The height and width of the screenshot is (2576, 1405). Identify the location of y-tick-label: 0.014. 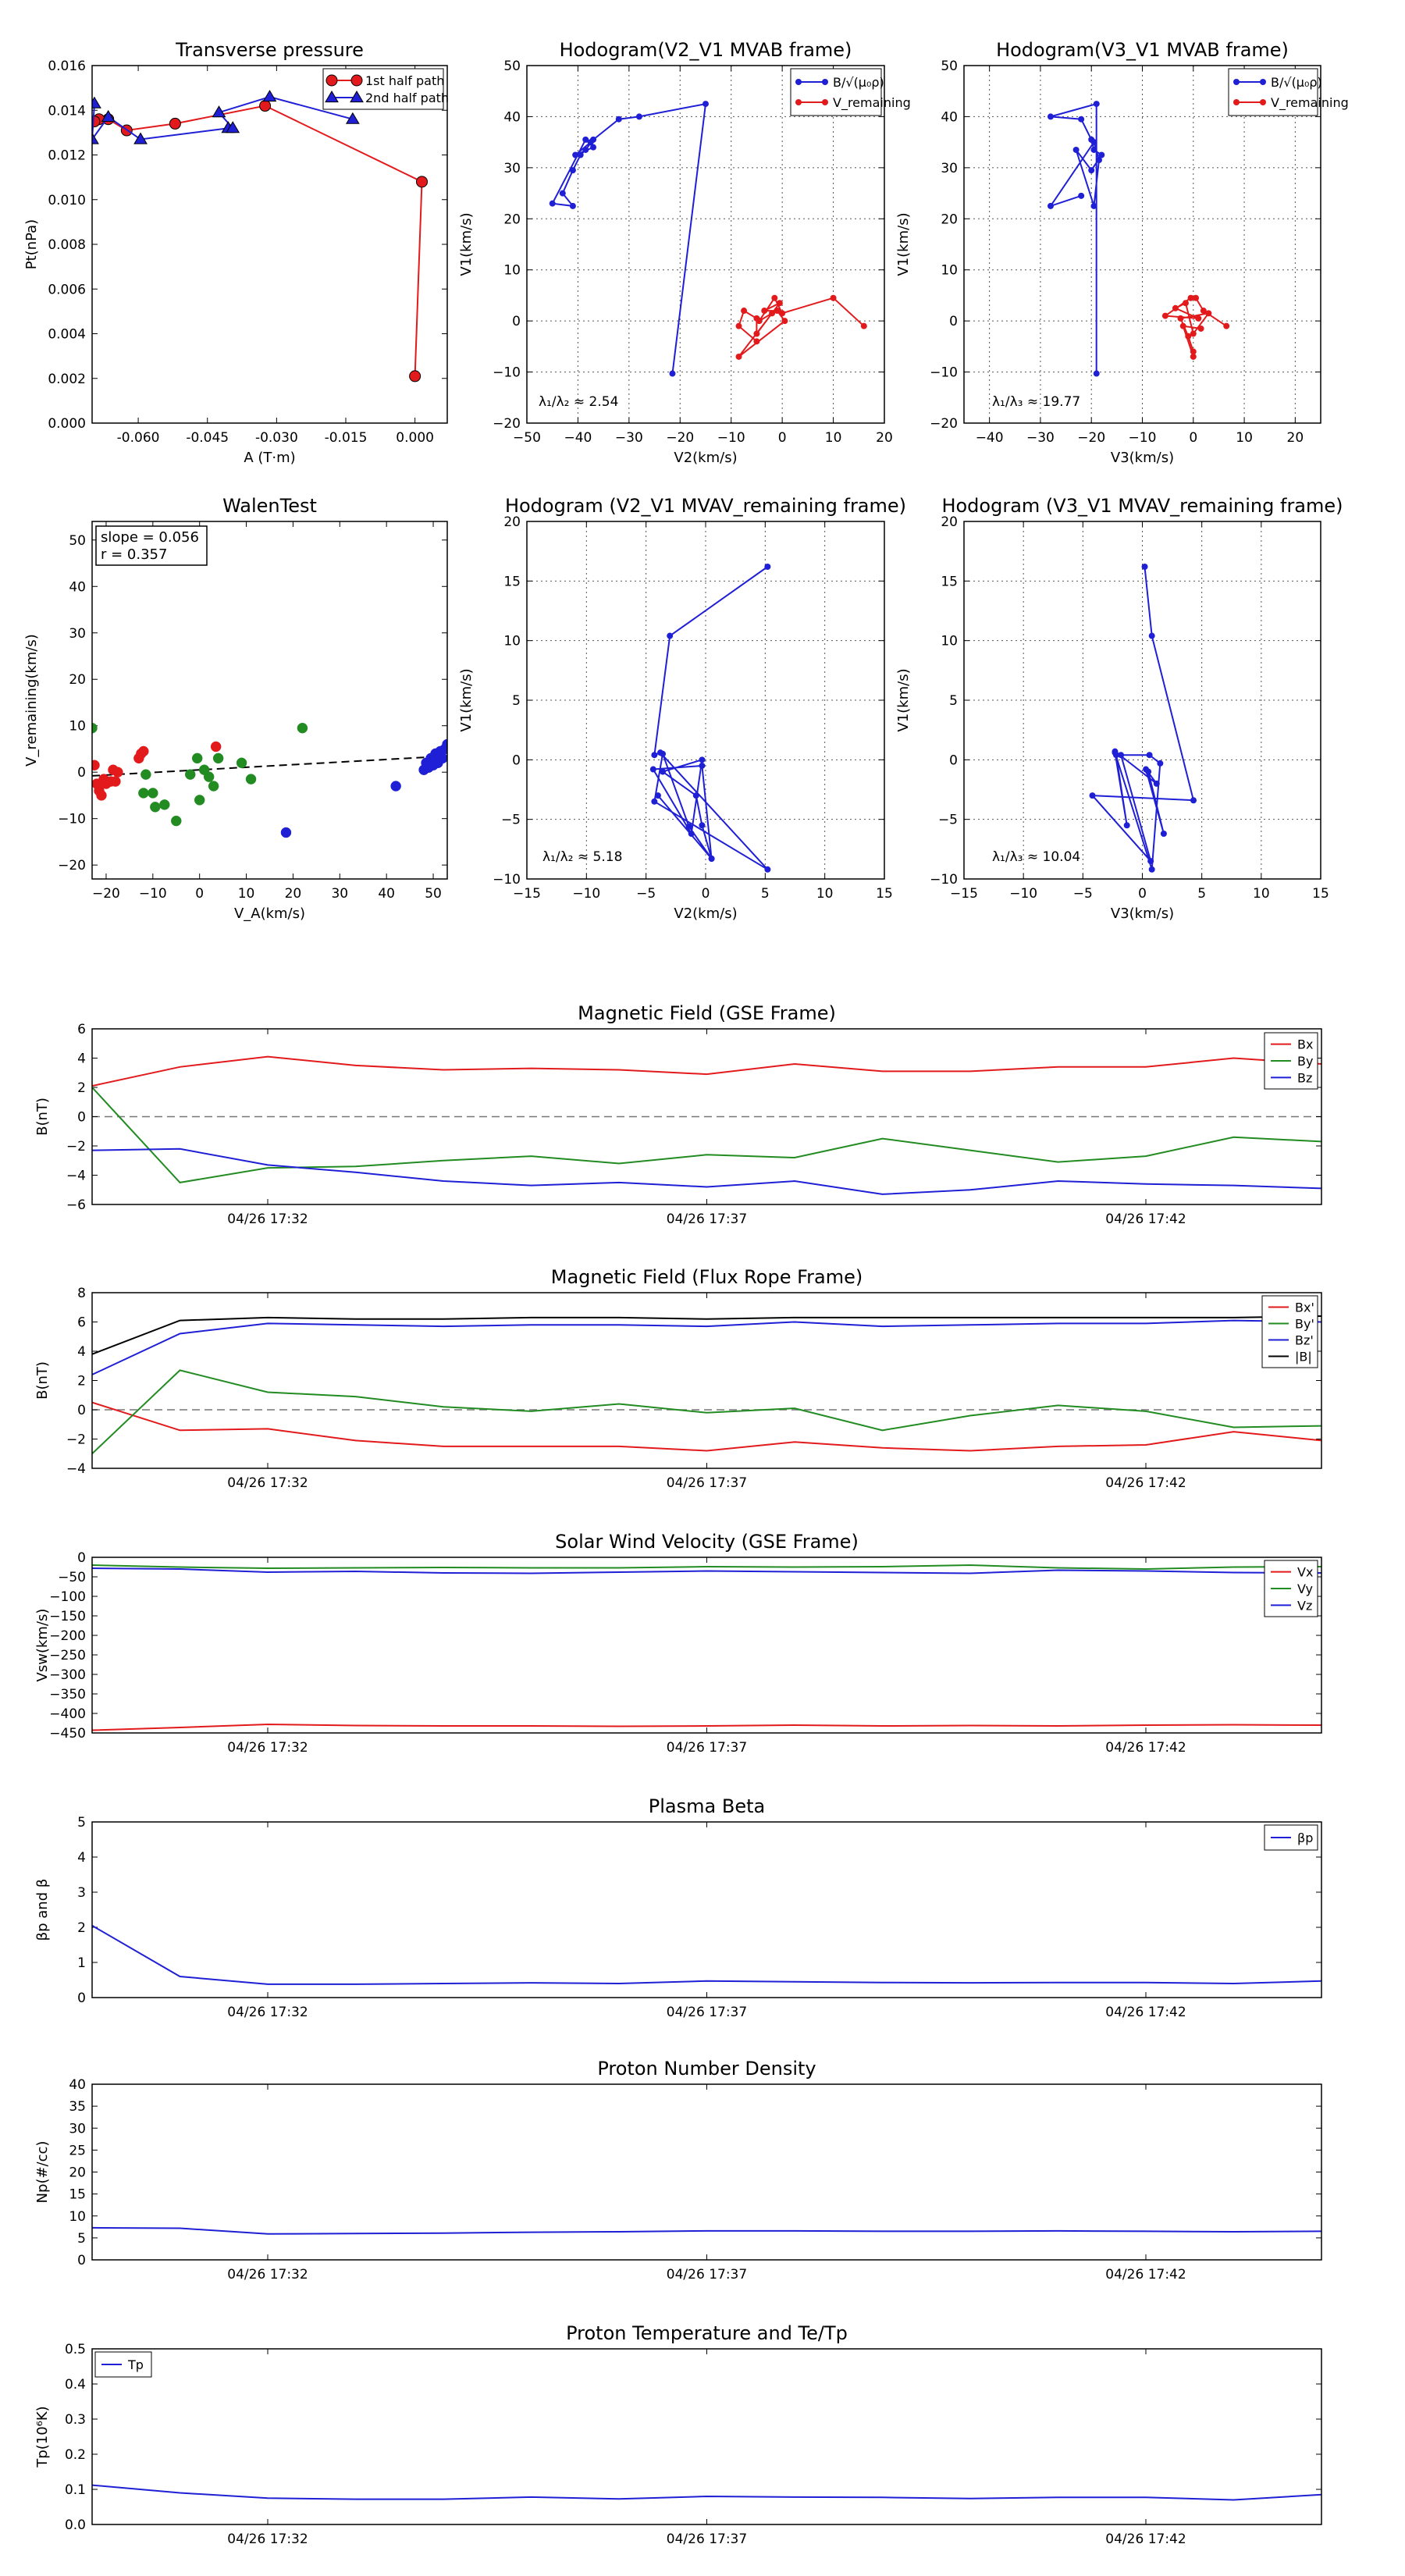
(67, 111).